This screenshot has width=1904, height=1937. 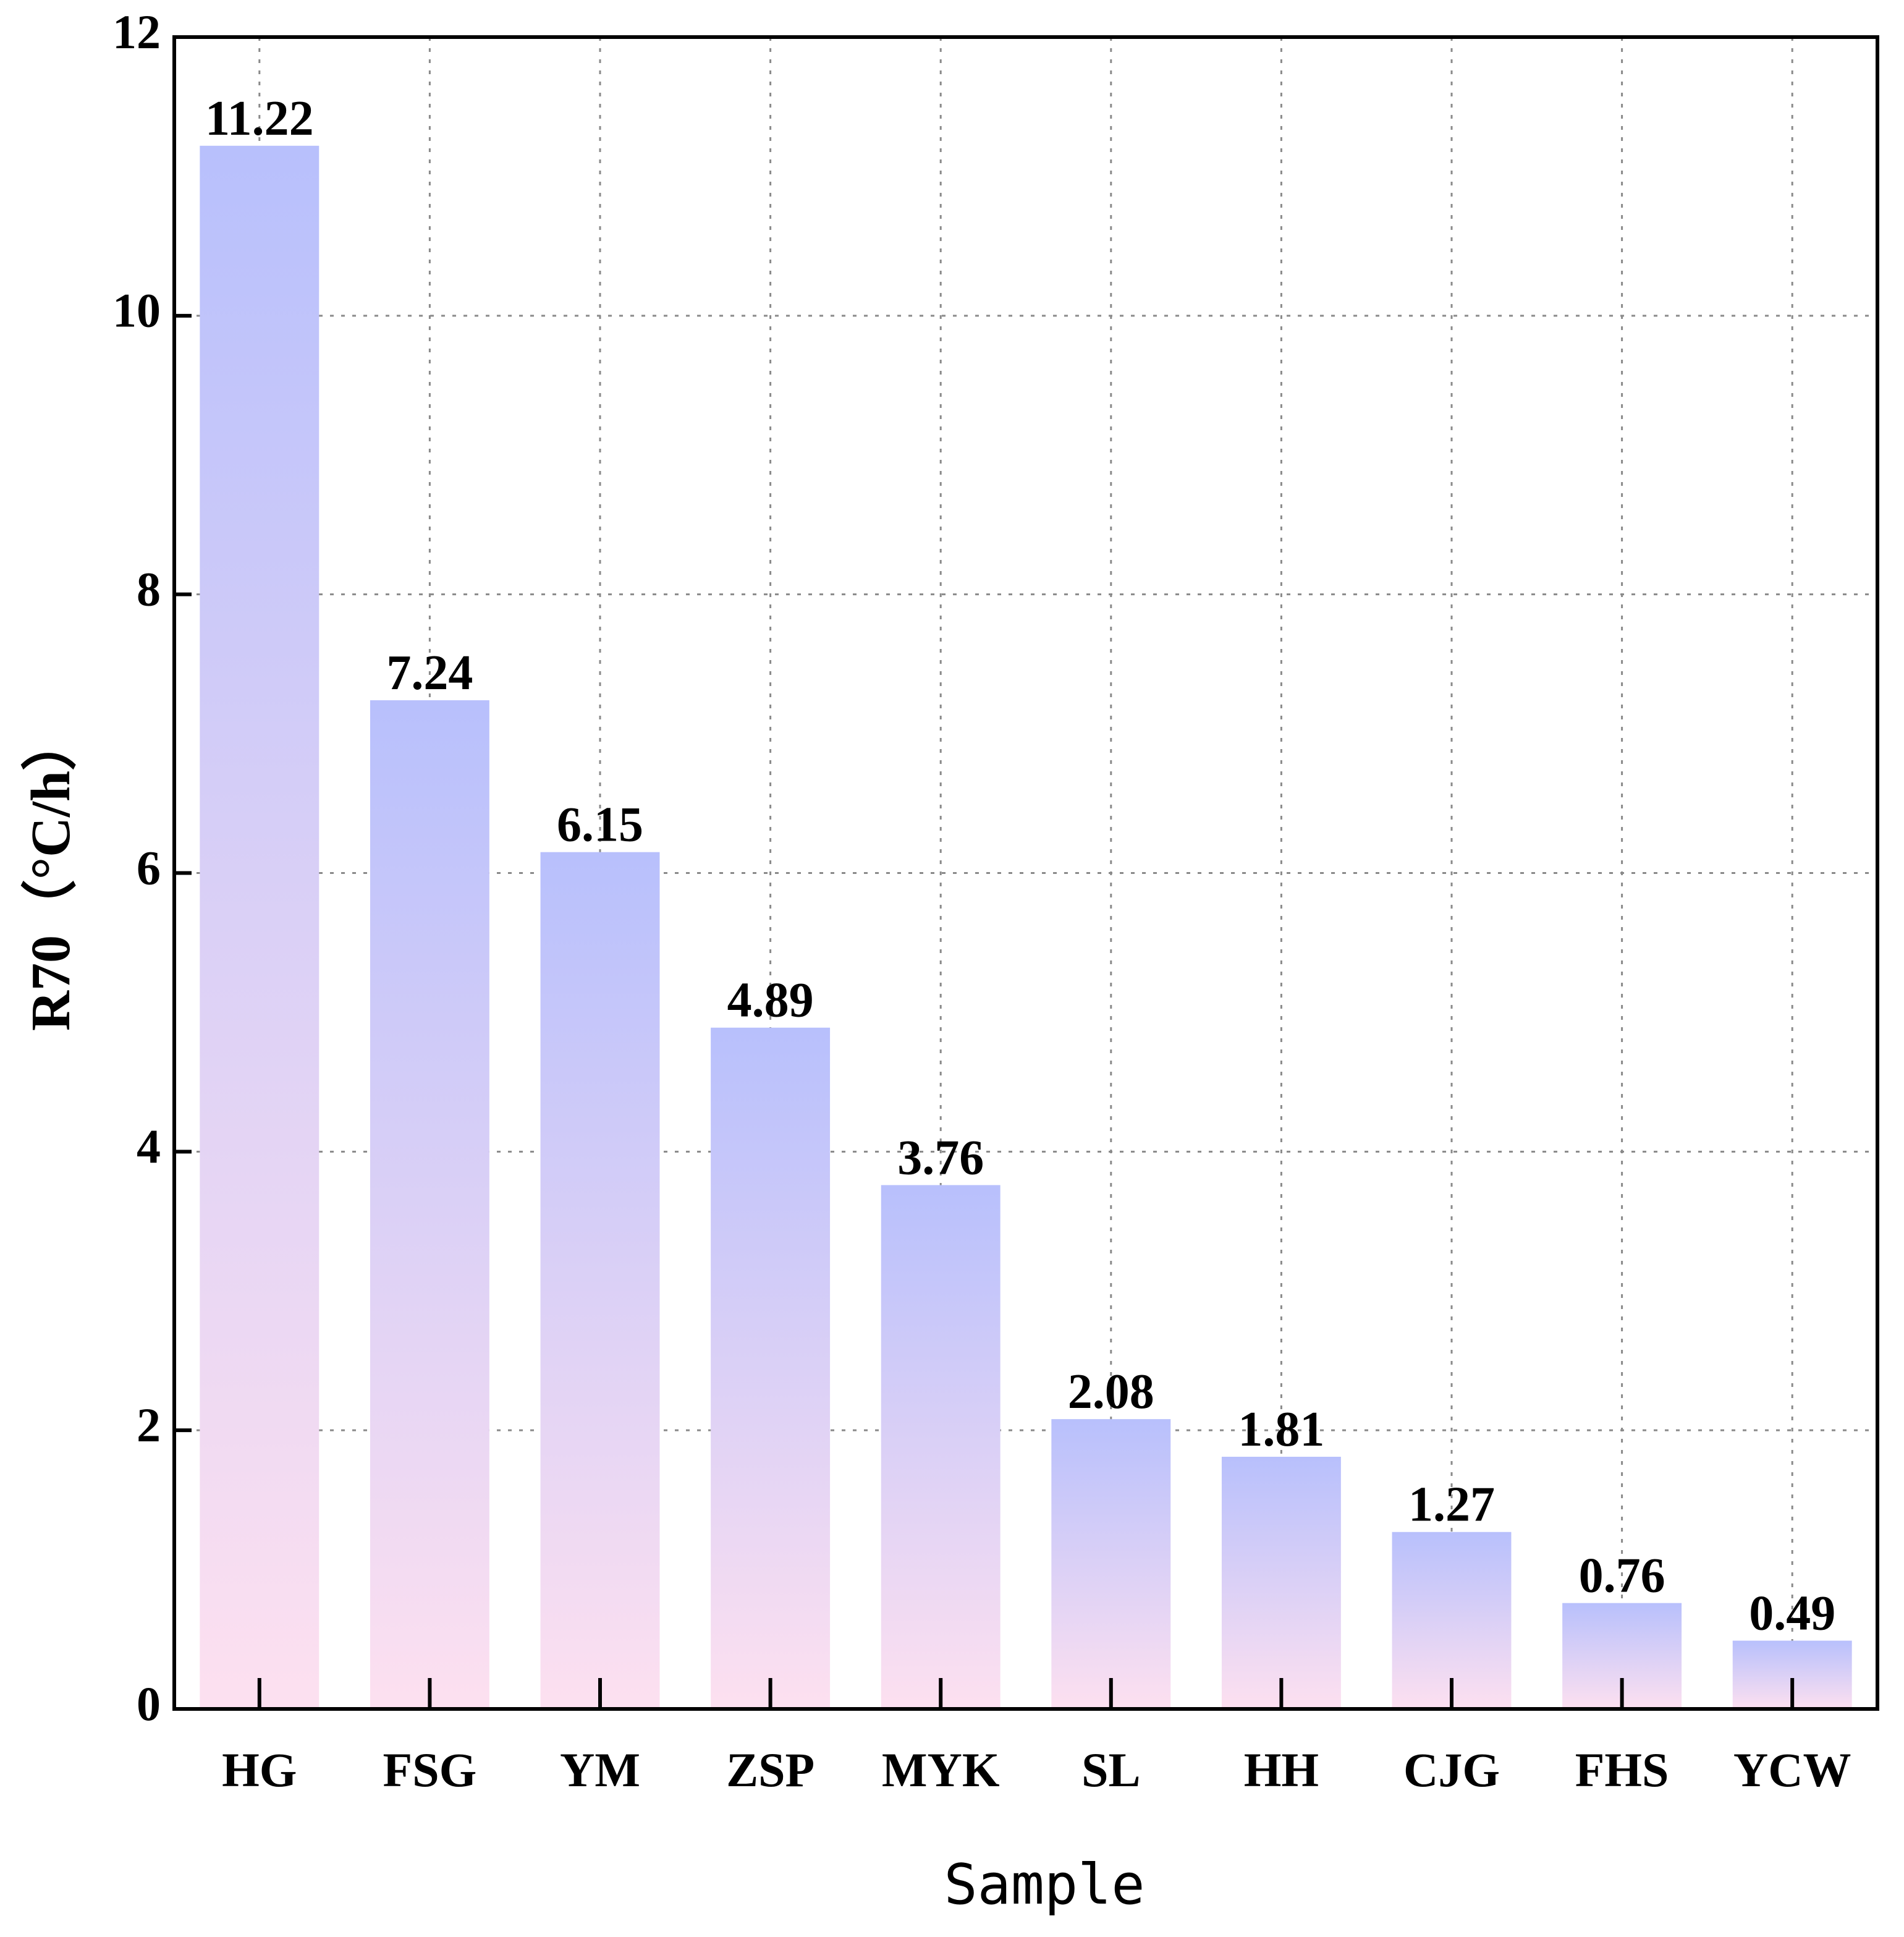 What do you see at coordinates (149, 1704) in the screenshot?
I see `y-tick-label: 0` at bounding box center [149, 1704].